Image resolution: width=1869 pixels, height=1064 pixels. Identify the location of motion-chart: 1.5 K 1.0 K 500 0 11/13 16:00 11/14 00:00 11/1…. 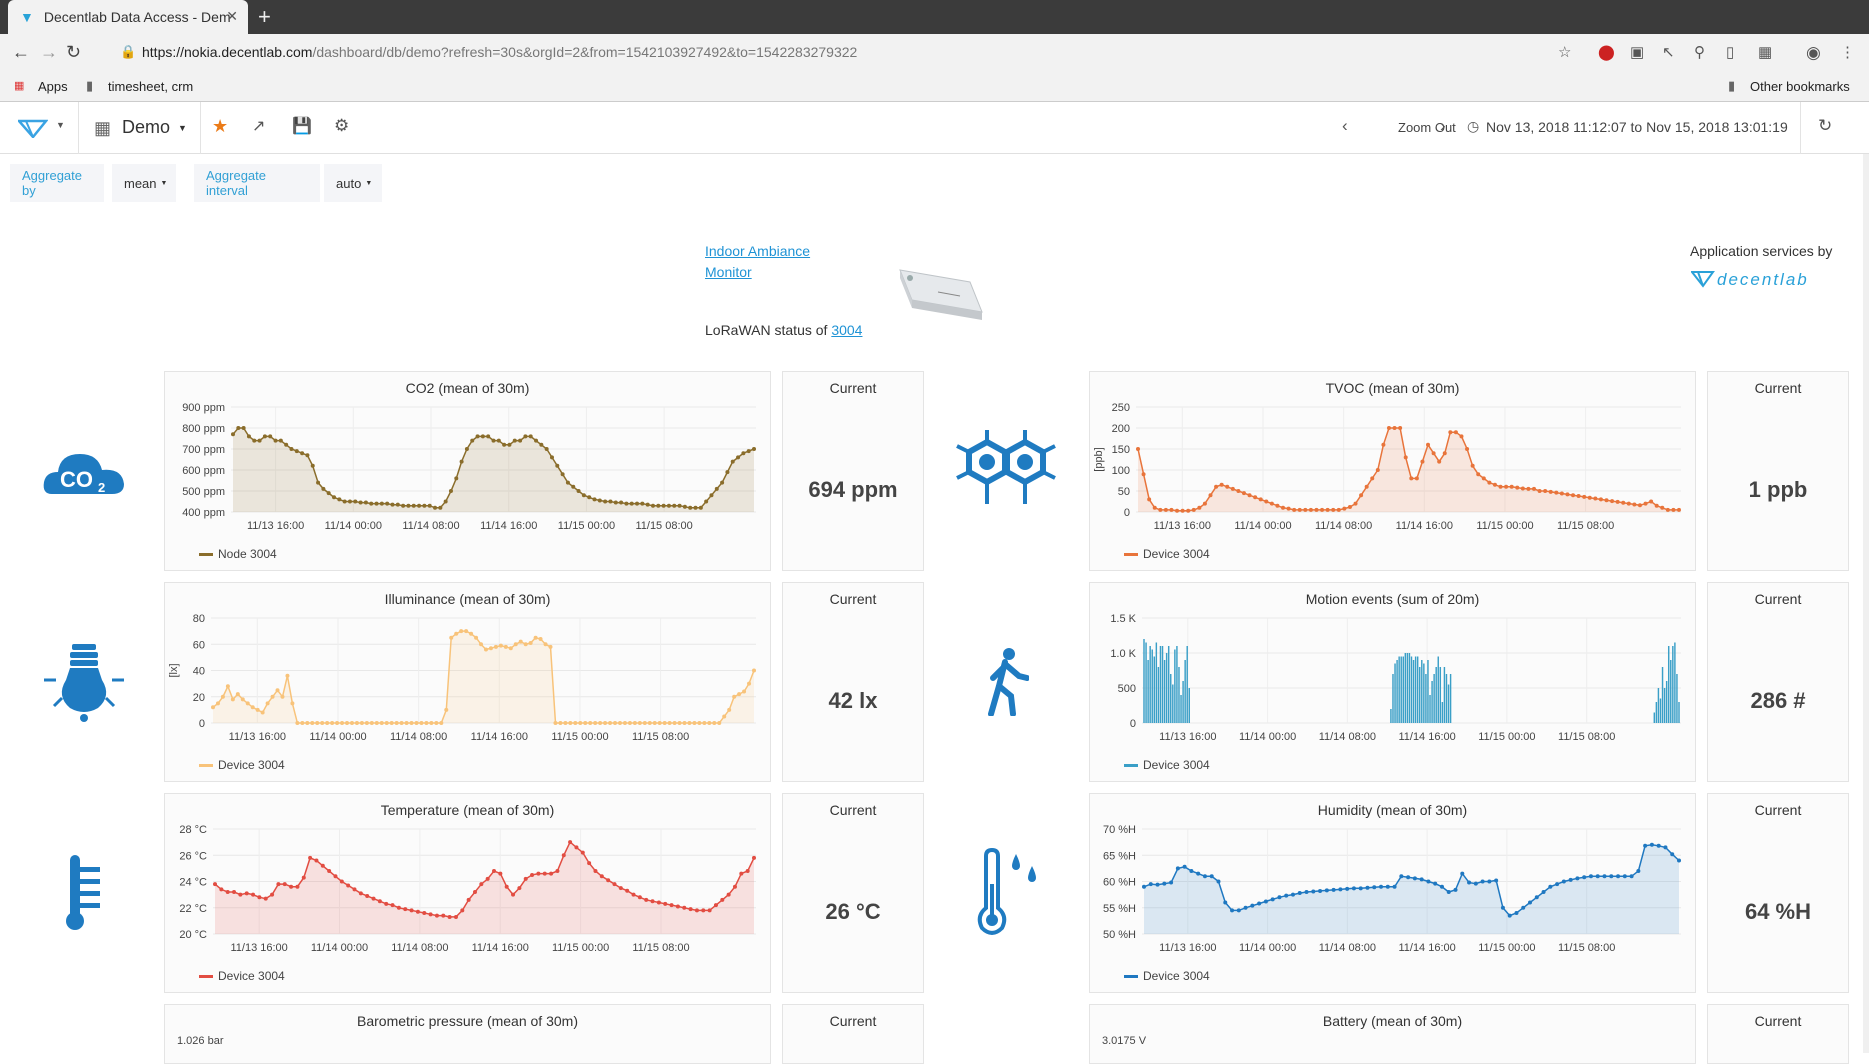
(1392, 682).